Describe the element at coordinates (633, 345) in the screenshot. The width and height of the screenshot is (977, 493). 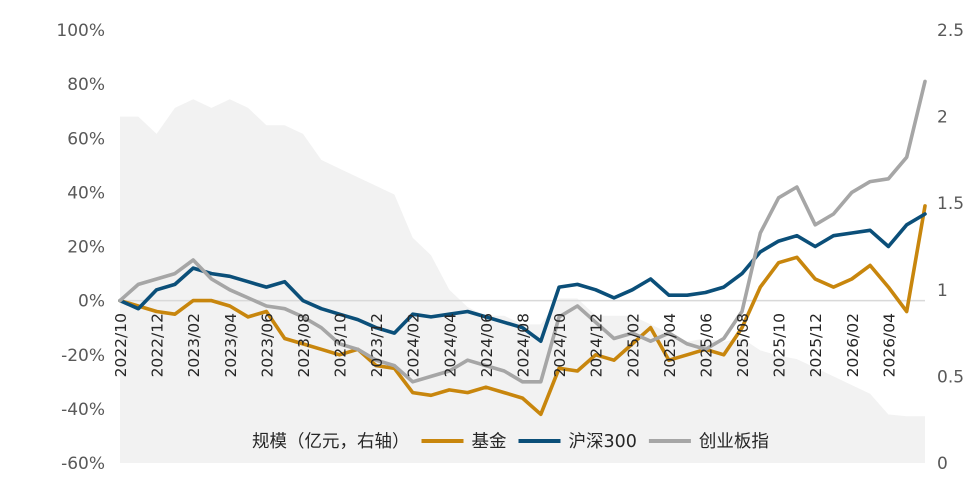
I see `x-axis-tick-label: 2025/02` at that location.